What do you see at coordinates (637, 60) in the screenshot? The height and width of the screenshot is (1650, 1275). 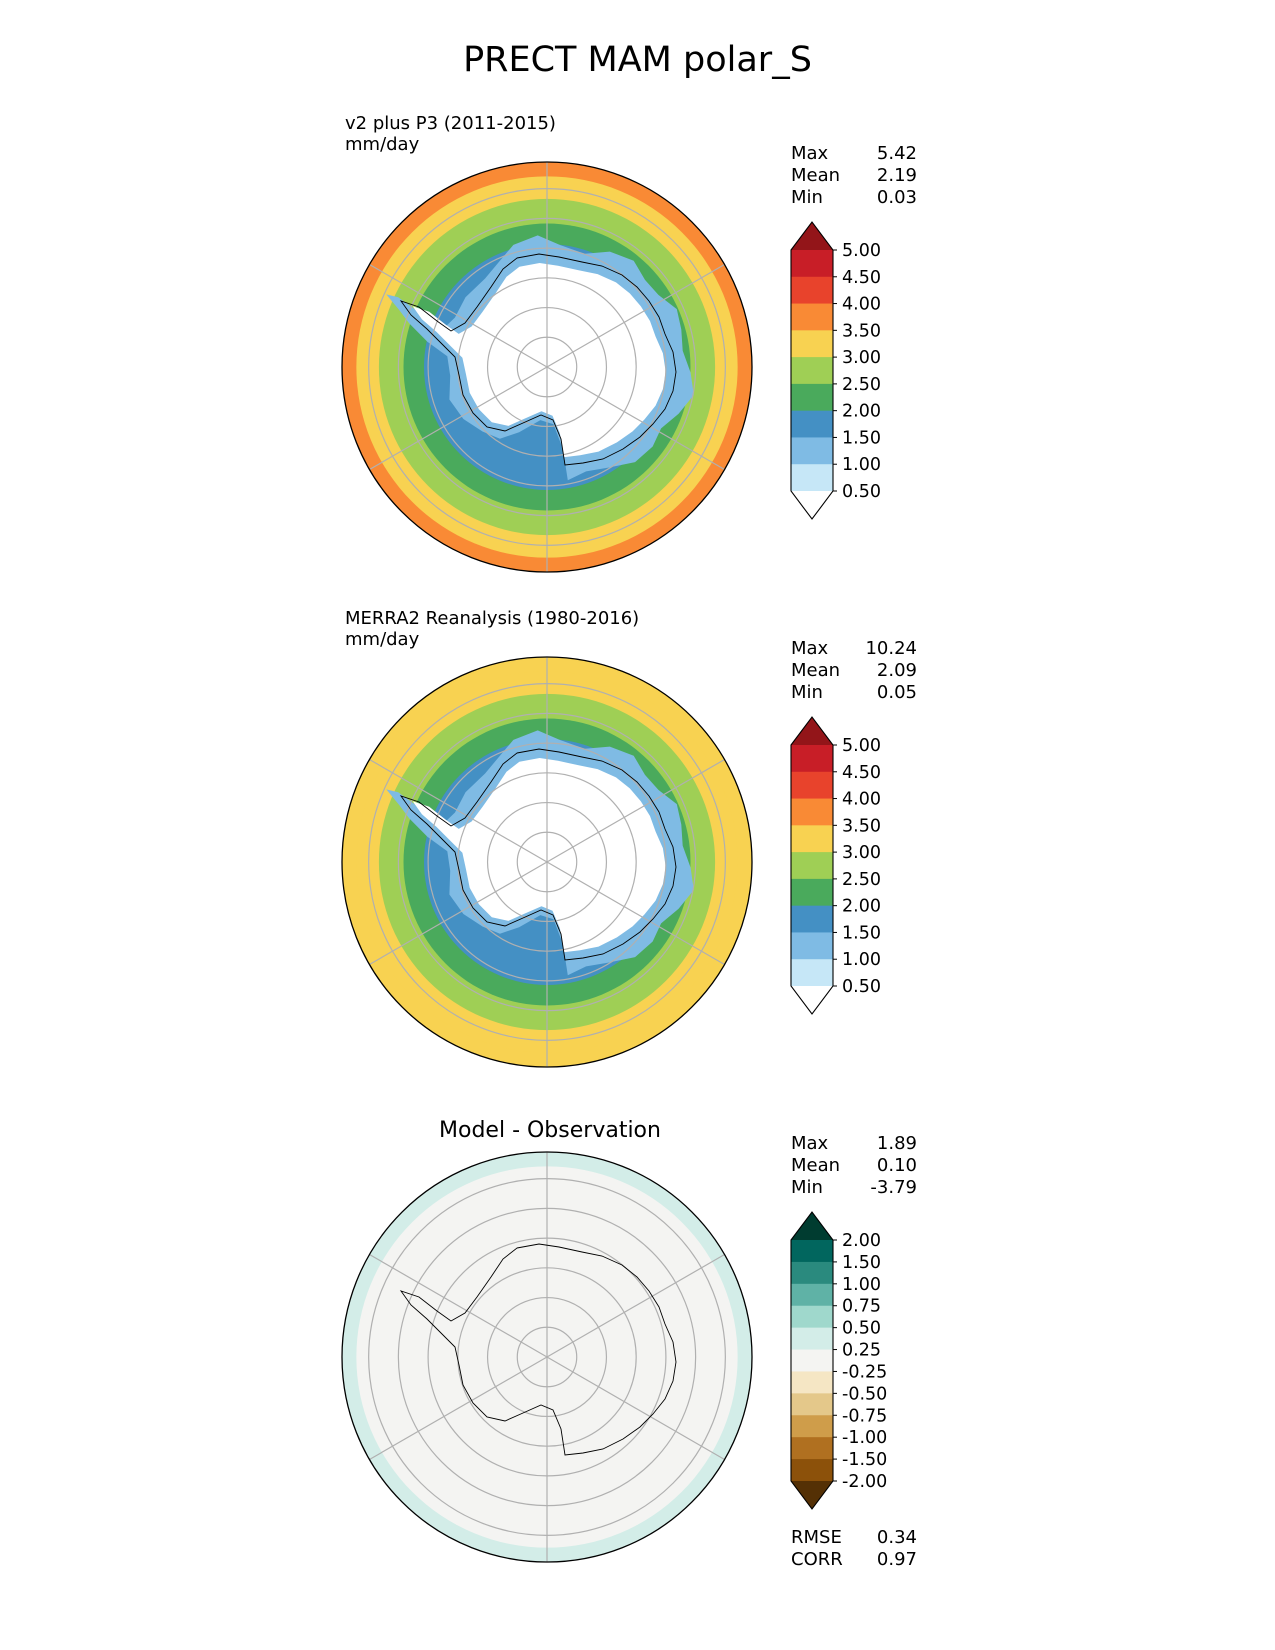 I see `figure-title: PRECT MAM polar_S` at bounding box center [637, 60].